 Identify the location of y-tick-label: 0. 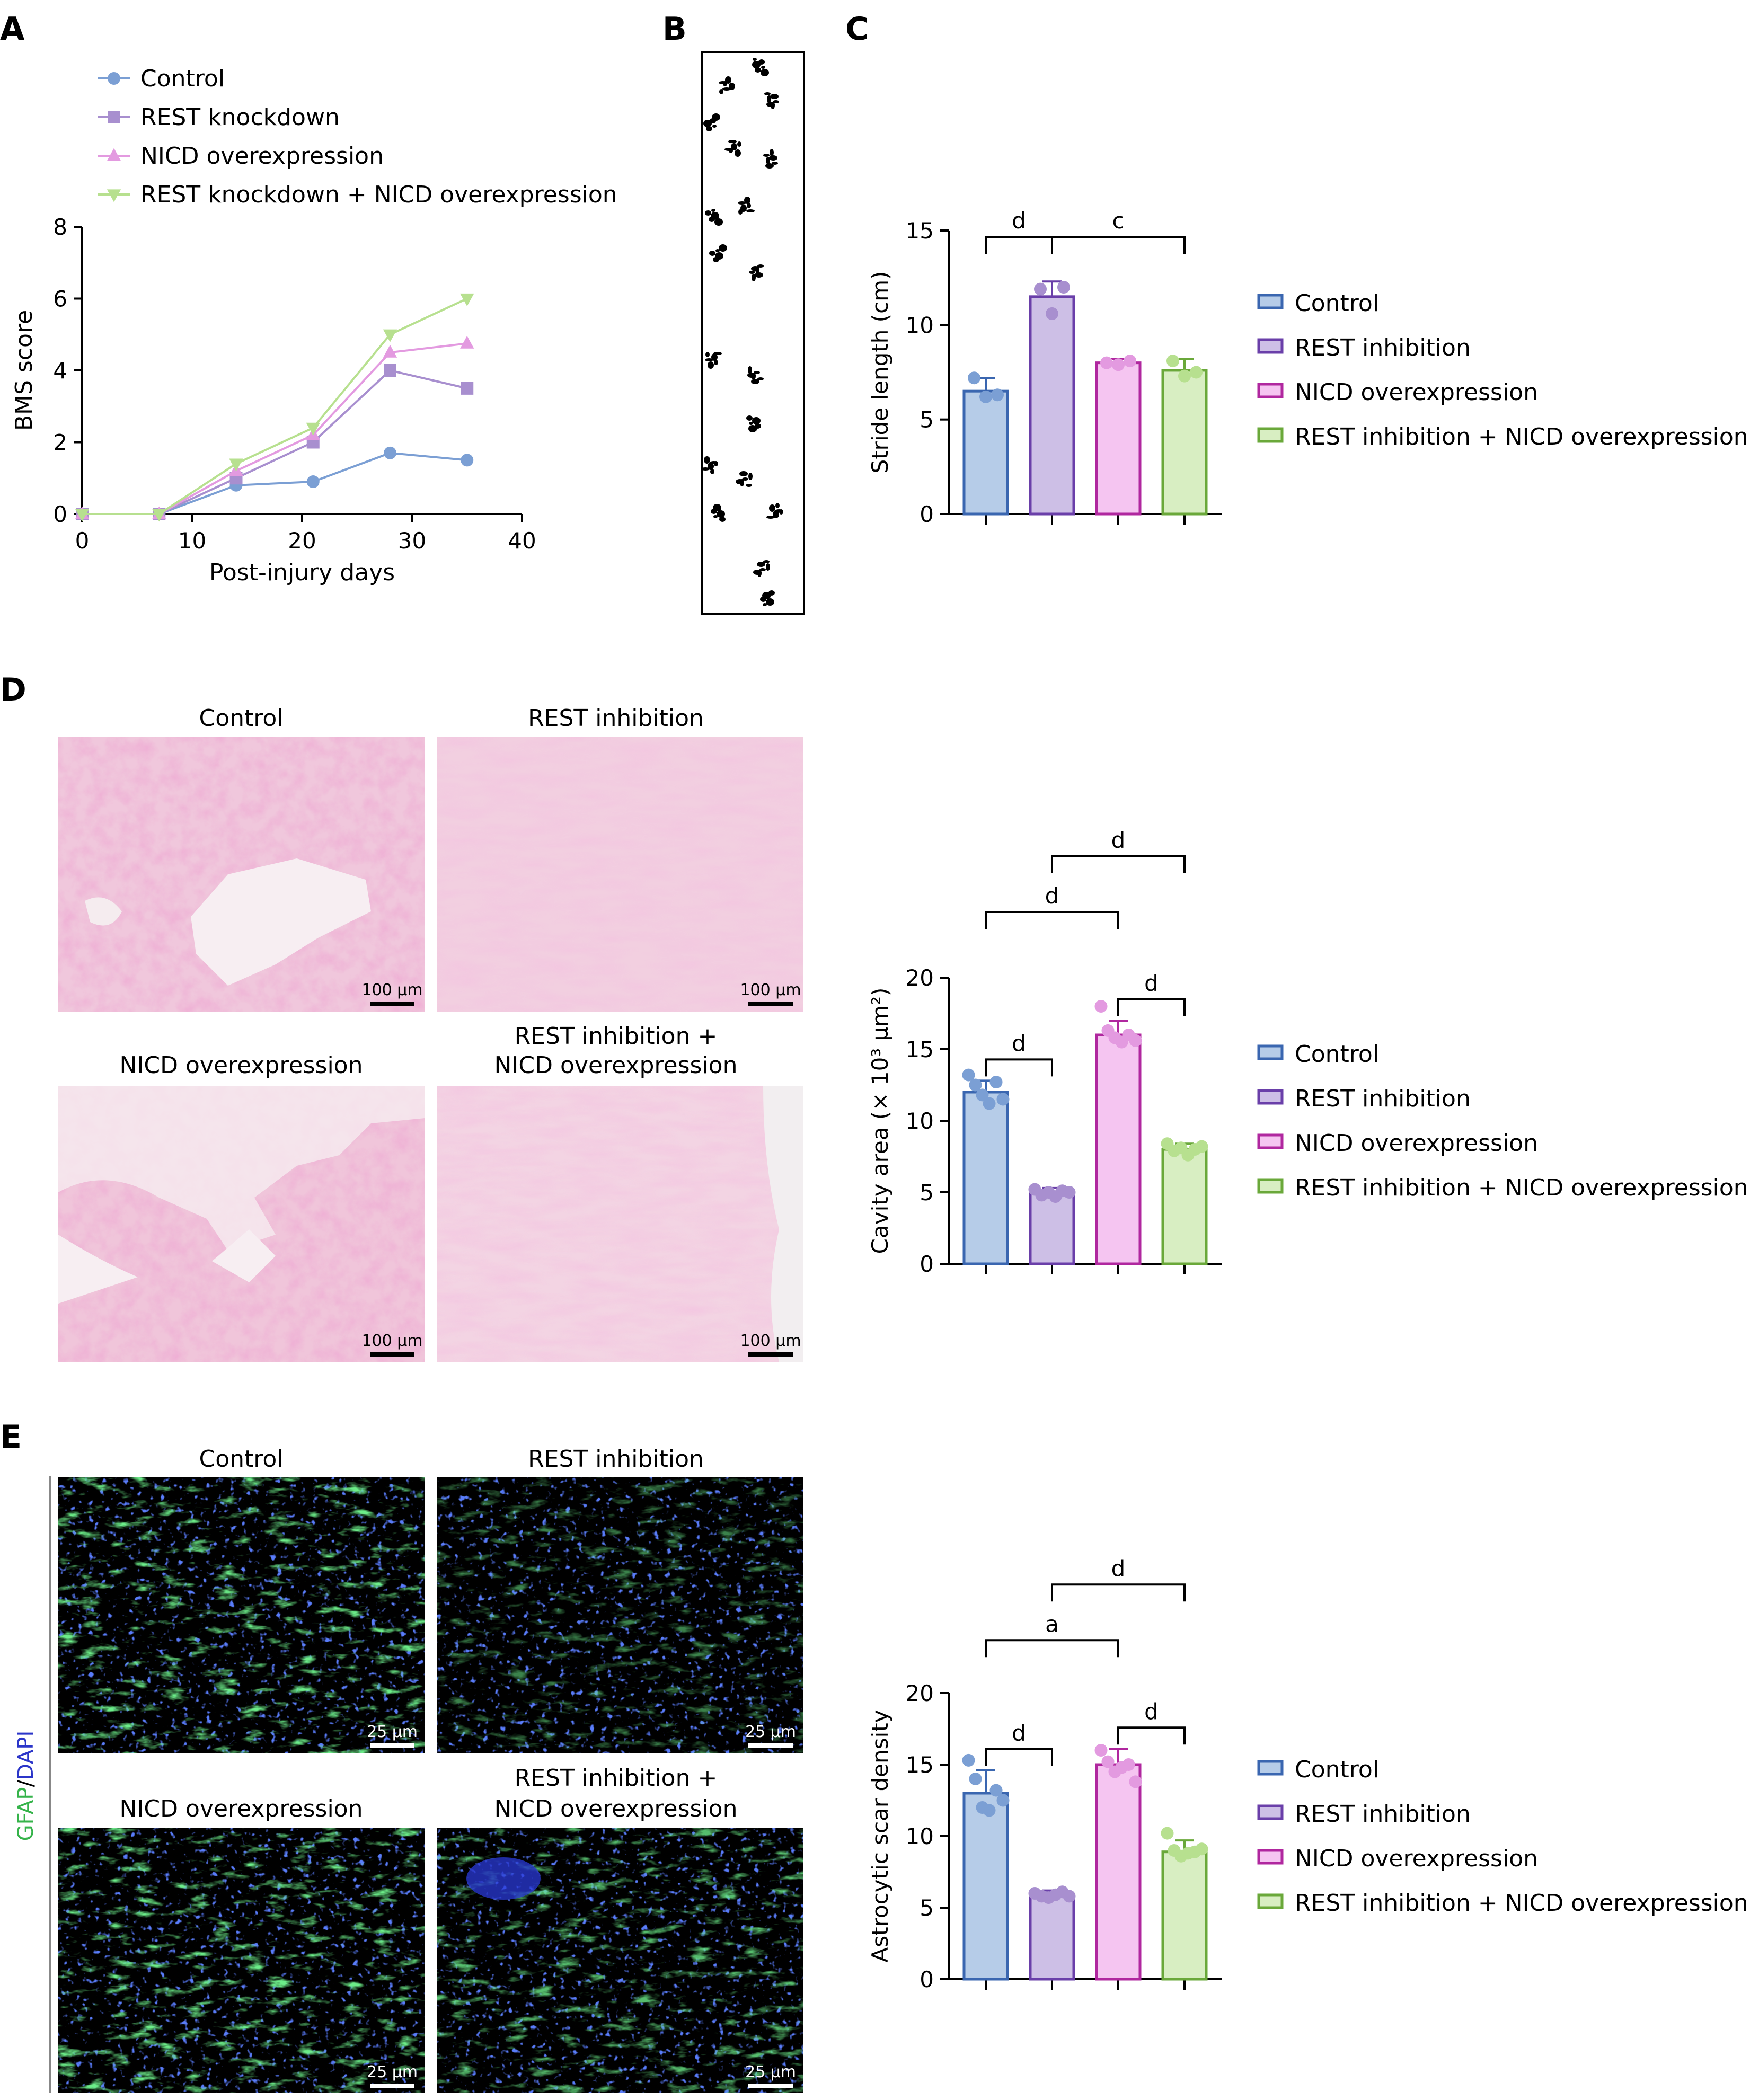
(927, 1264).